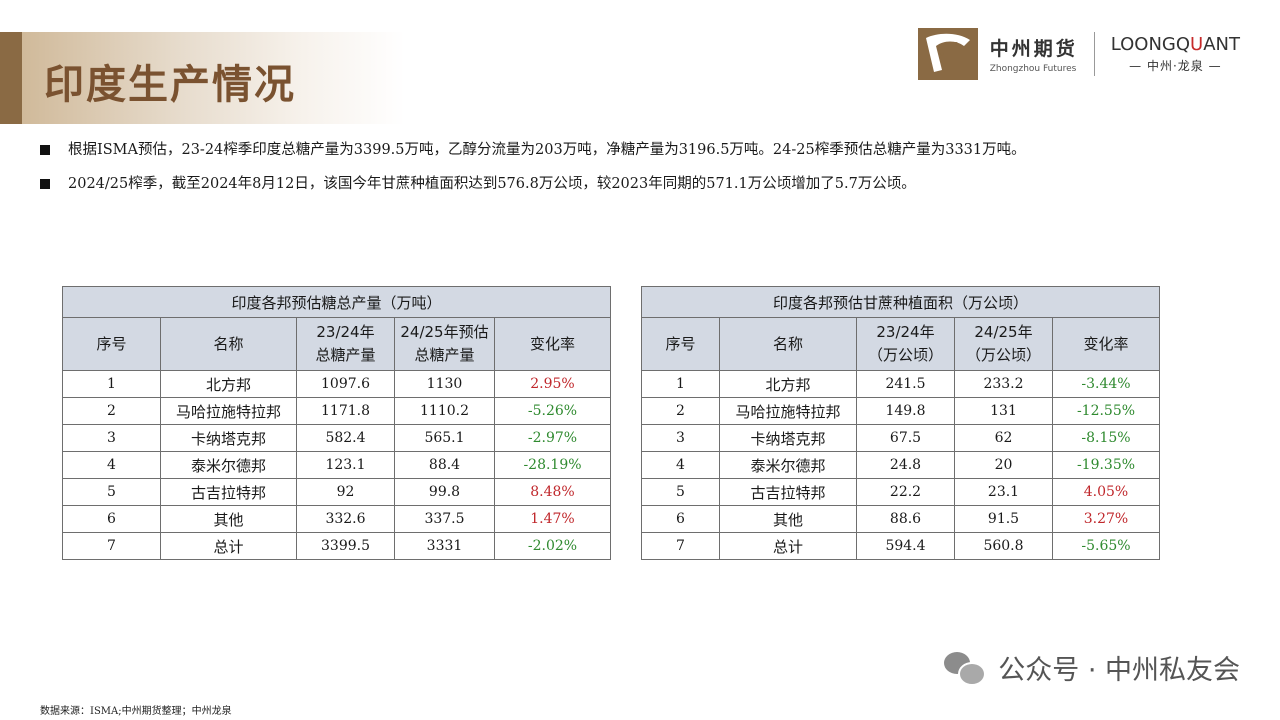 The width and height of the screenshot is (1280, 720). I want to click on table-row: 4 泰米尔德邦 24.8 20 -19.35%, so click(900, 465).